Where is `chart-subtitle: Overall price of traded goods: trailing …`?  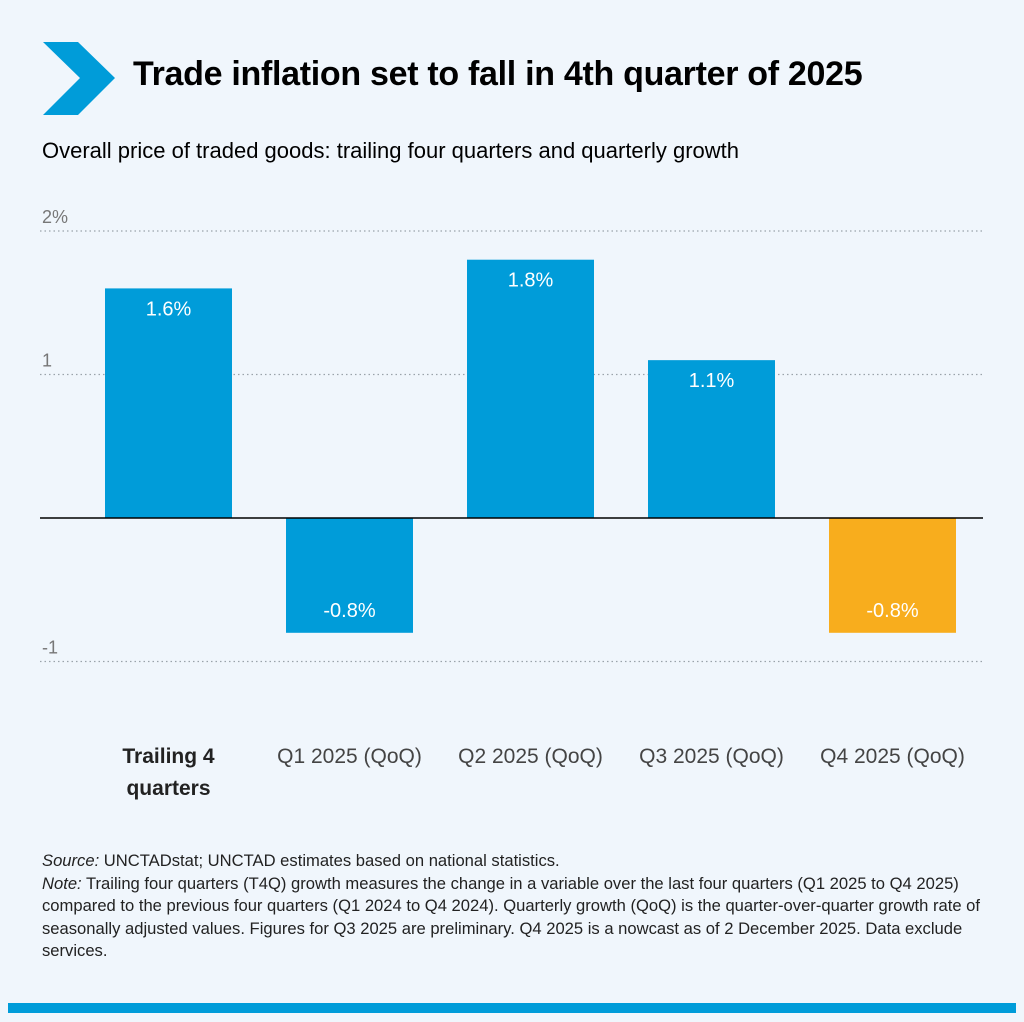 chart-subtitle: Overall price of traded goods: trailing … is located at coordinates (391, 150).